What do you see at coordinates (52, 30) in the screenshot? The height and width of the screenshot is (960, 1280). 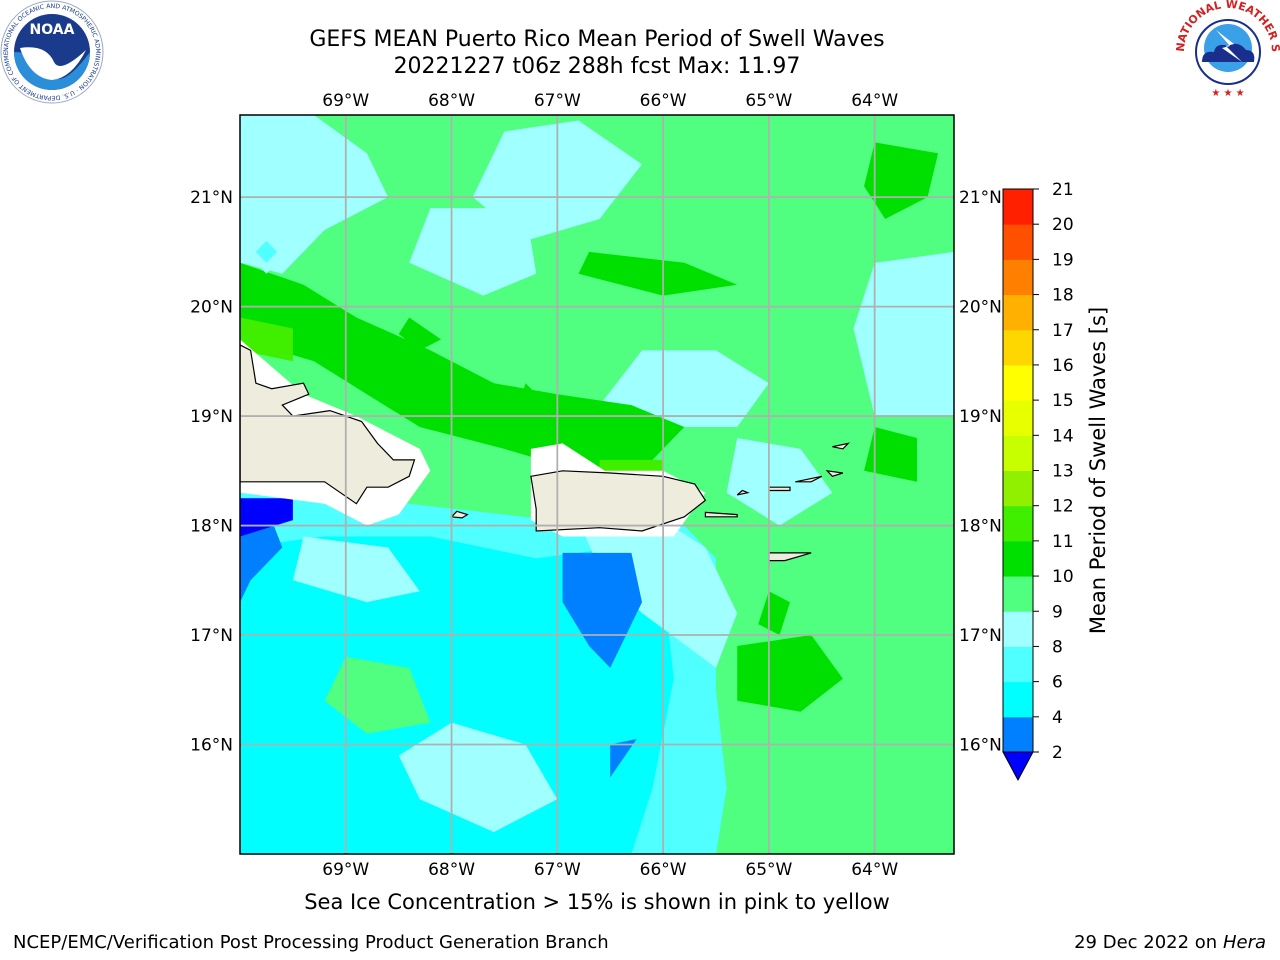 I see `svg-text: NOAA` at bounding box center [52, 30].